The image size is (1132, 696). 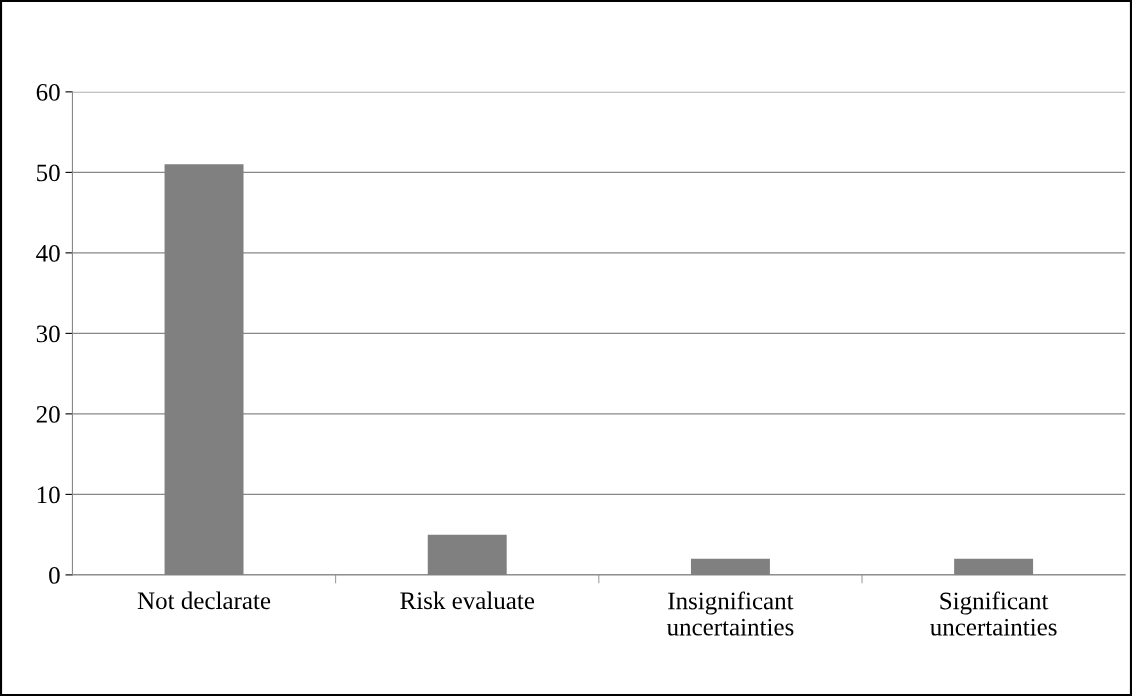 I want to click on x-tick-label: Significant uncertainties, so click(x=993, y=613).